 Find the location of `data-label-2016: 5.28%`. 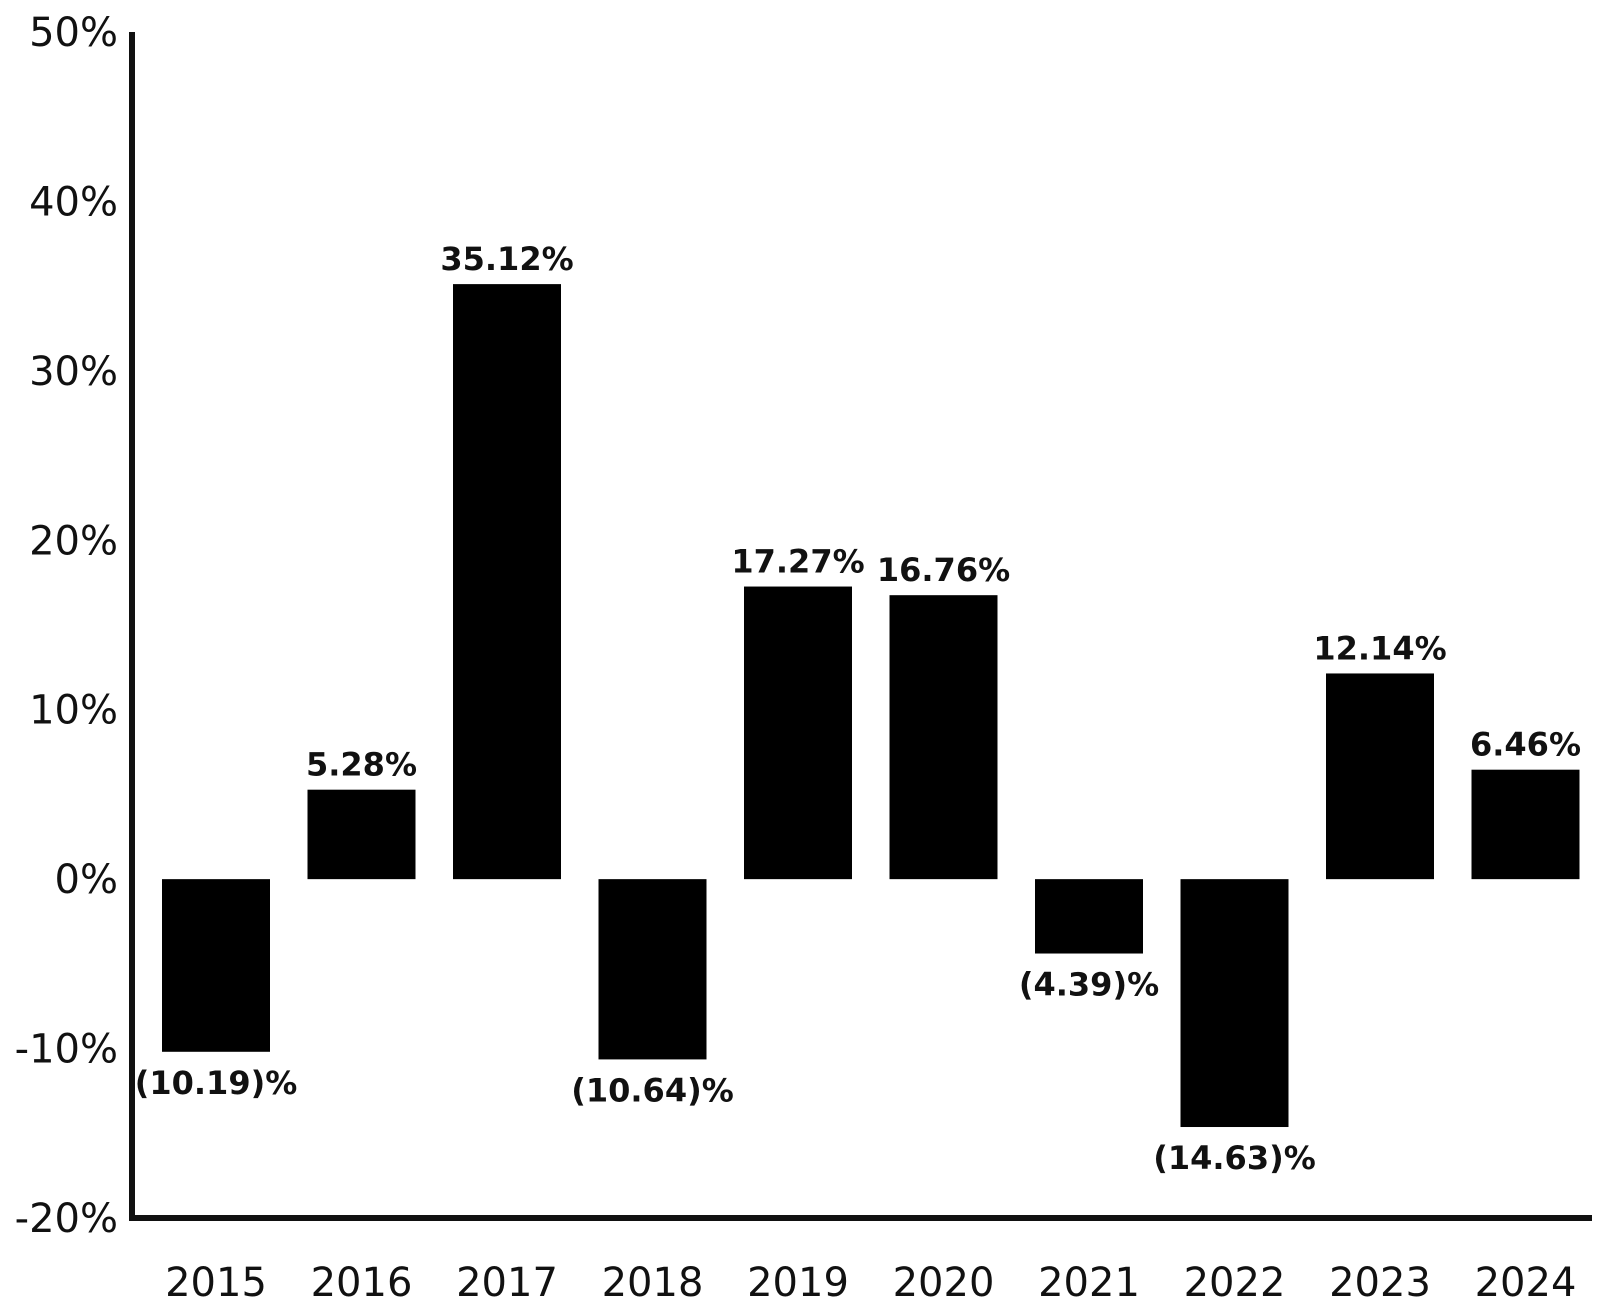

data-label-2016: 5.28% is located at coordinates (361, 765).